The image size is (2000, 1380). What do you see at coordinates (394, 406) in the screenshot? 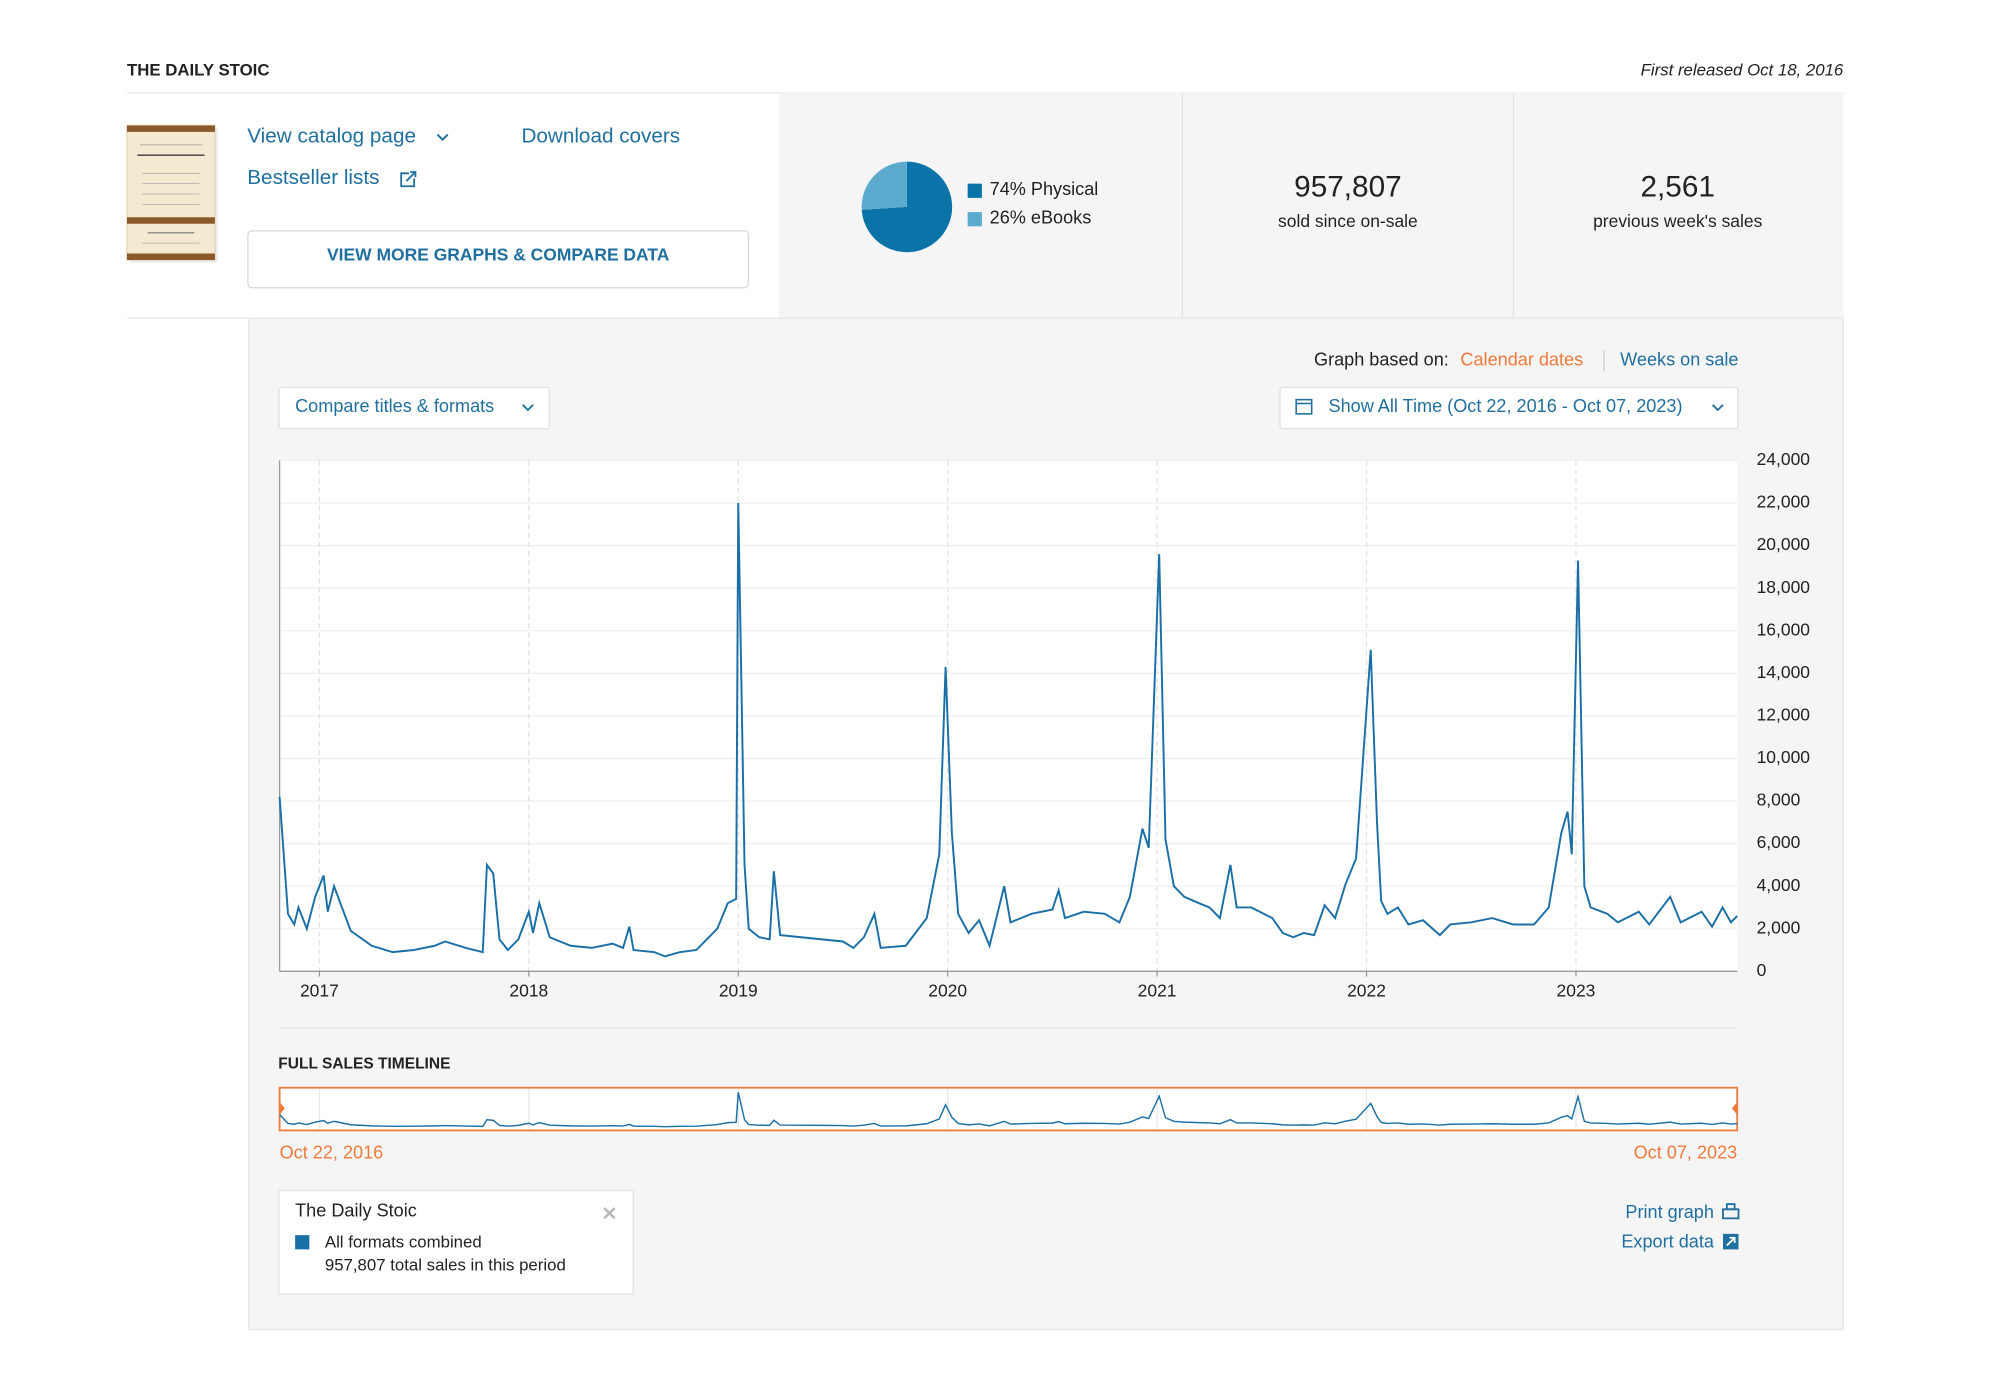
I see `compare-dropdown-label: Compare titles & formats` at bounding box center [394, 406].